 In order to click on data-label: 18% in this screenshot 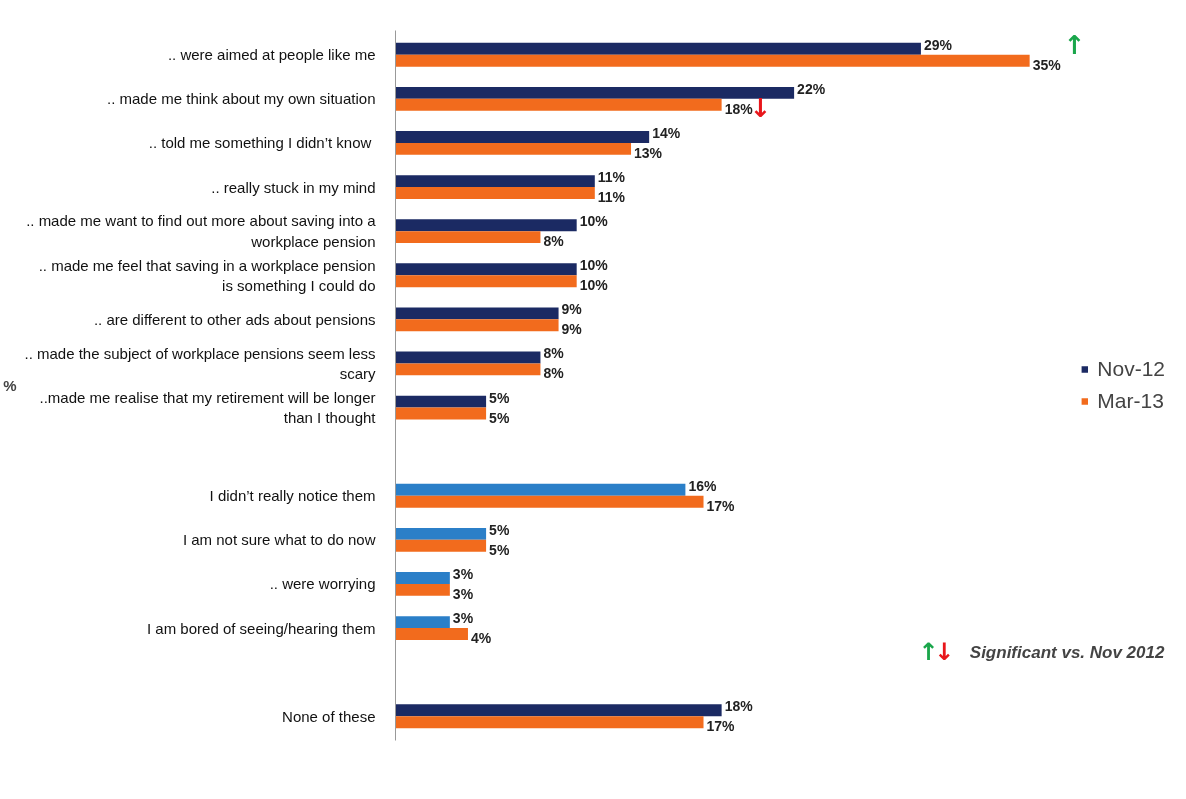, I will do `click(739, 706)`.